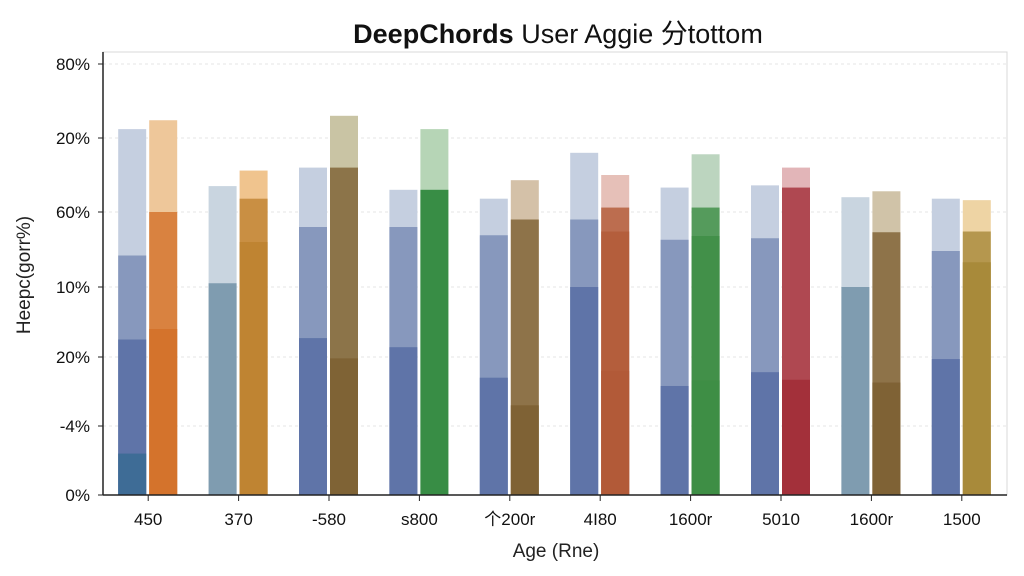  I want to click on x-tick-label: 450, so click(148, 519).